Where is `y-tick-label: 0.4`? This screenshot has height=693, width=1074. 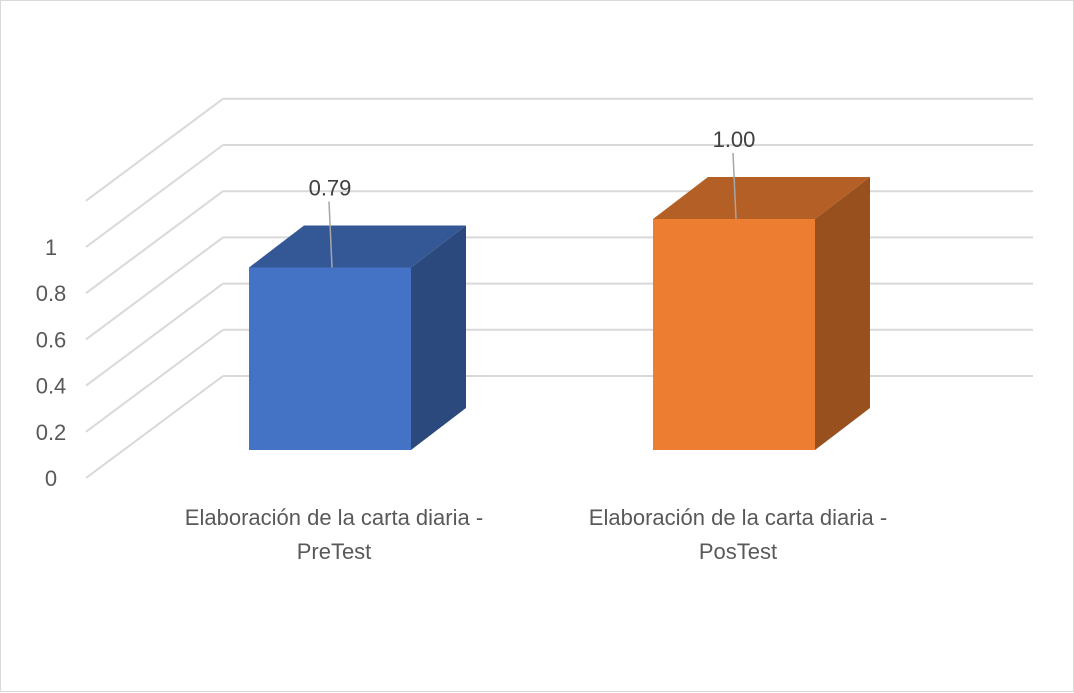 y-tick-label: 0.4 is located at coordinates (51, 386).